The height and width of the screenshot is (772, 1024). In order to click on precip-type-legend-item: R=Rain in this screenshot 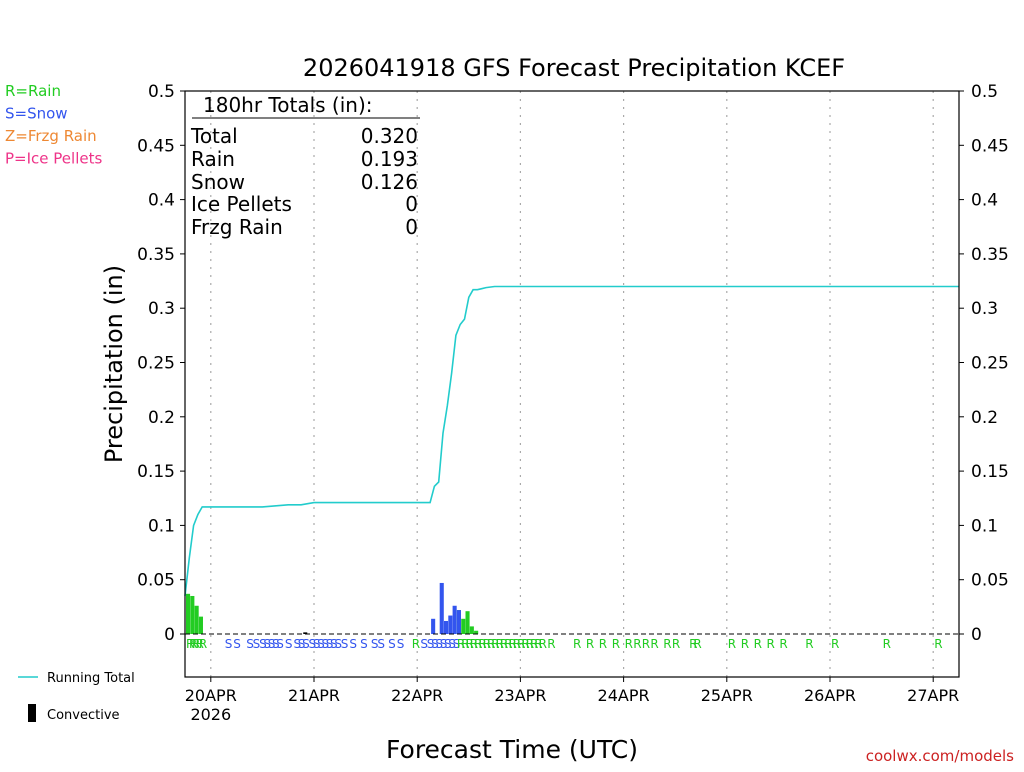, I will do `click(33, 91)`.